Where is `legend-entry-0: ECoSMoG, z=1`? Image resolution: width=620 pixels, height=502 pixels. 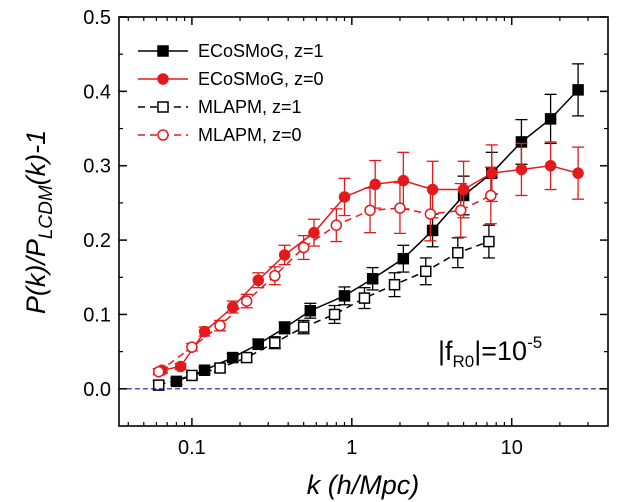 legend-entry-0: ECoSMoG, z=1 is located at coordinates (231, 51).